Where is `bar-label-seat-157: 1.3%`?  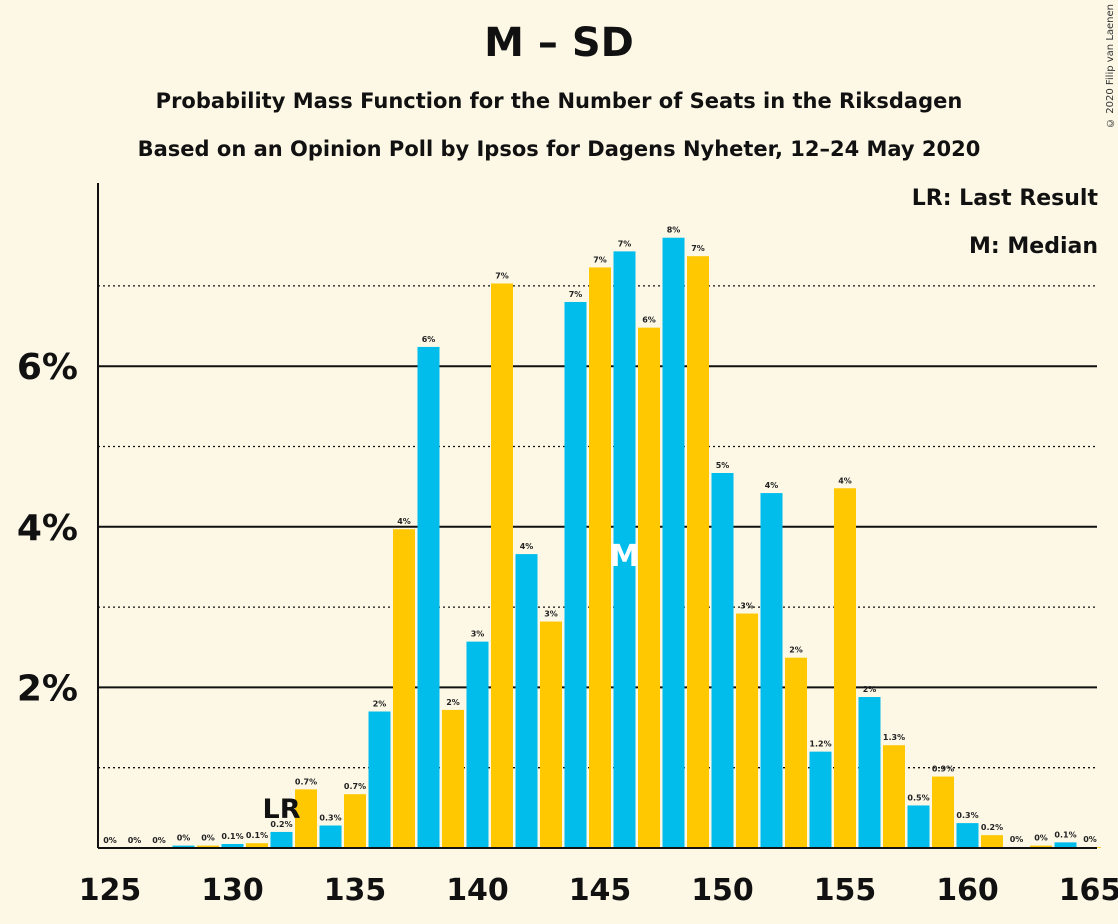 bar-label-seat-157: 1.3% is located at coordinates (894, 737).